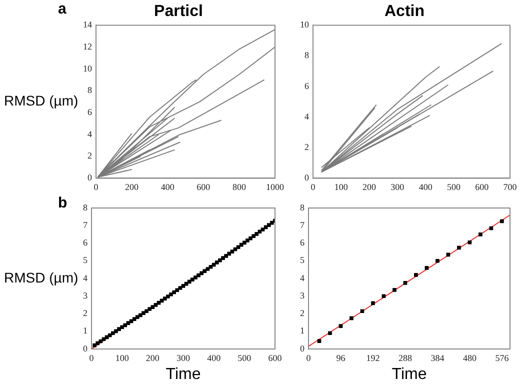 This screenshot has width=520, height=384. Describe the element at coordinates (502, 357) in the screenshot. I see `x-tick-label: 576` at that location.